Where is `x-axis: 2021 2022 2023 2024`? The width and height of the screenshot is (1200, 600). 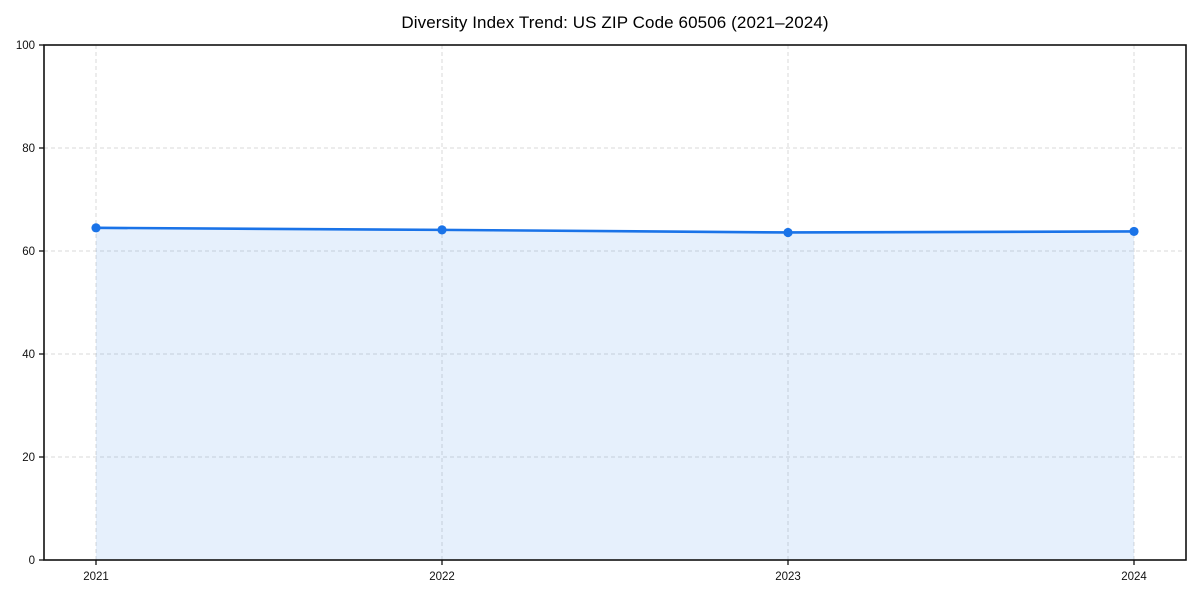 x-axis: 2021 2022 2023 2024 is located at coordinates (615, 571).